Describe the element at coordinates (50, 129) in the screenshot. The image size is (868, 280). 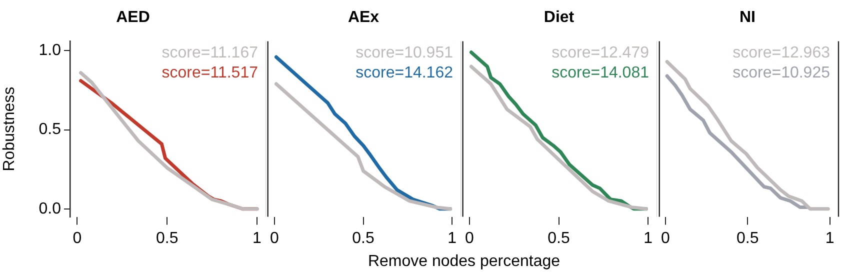
I see `y-tick-label: 0.5` at that location.